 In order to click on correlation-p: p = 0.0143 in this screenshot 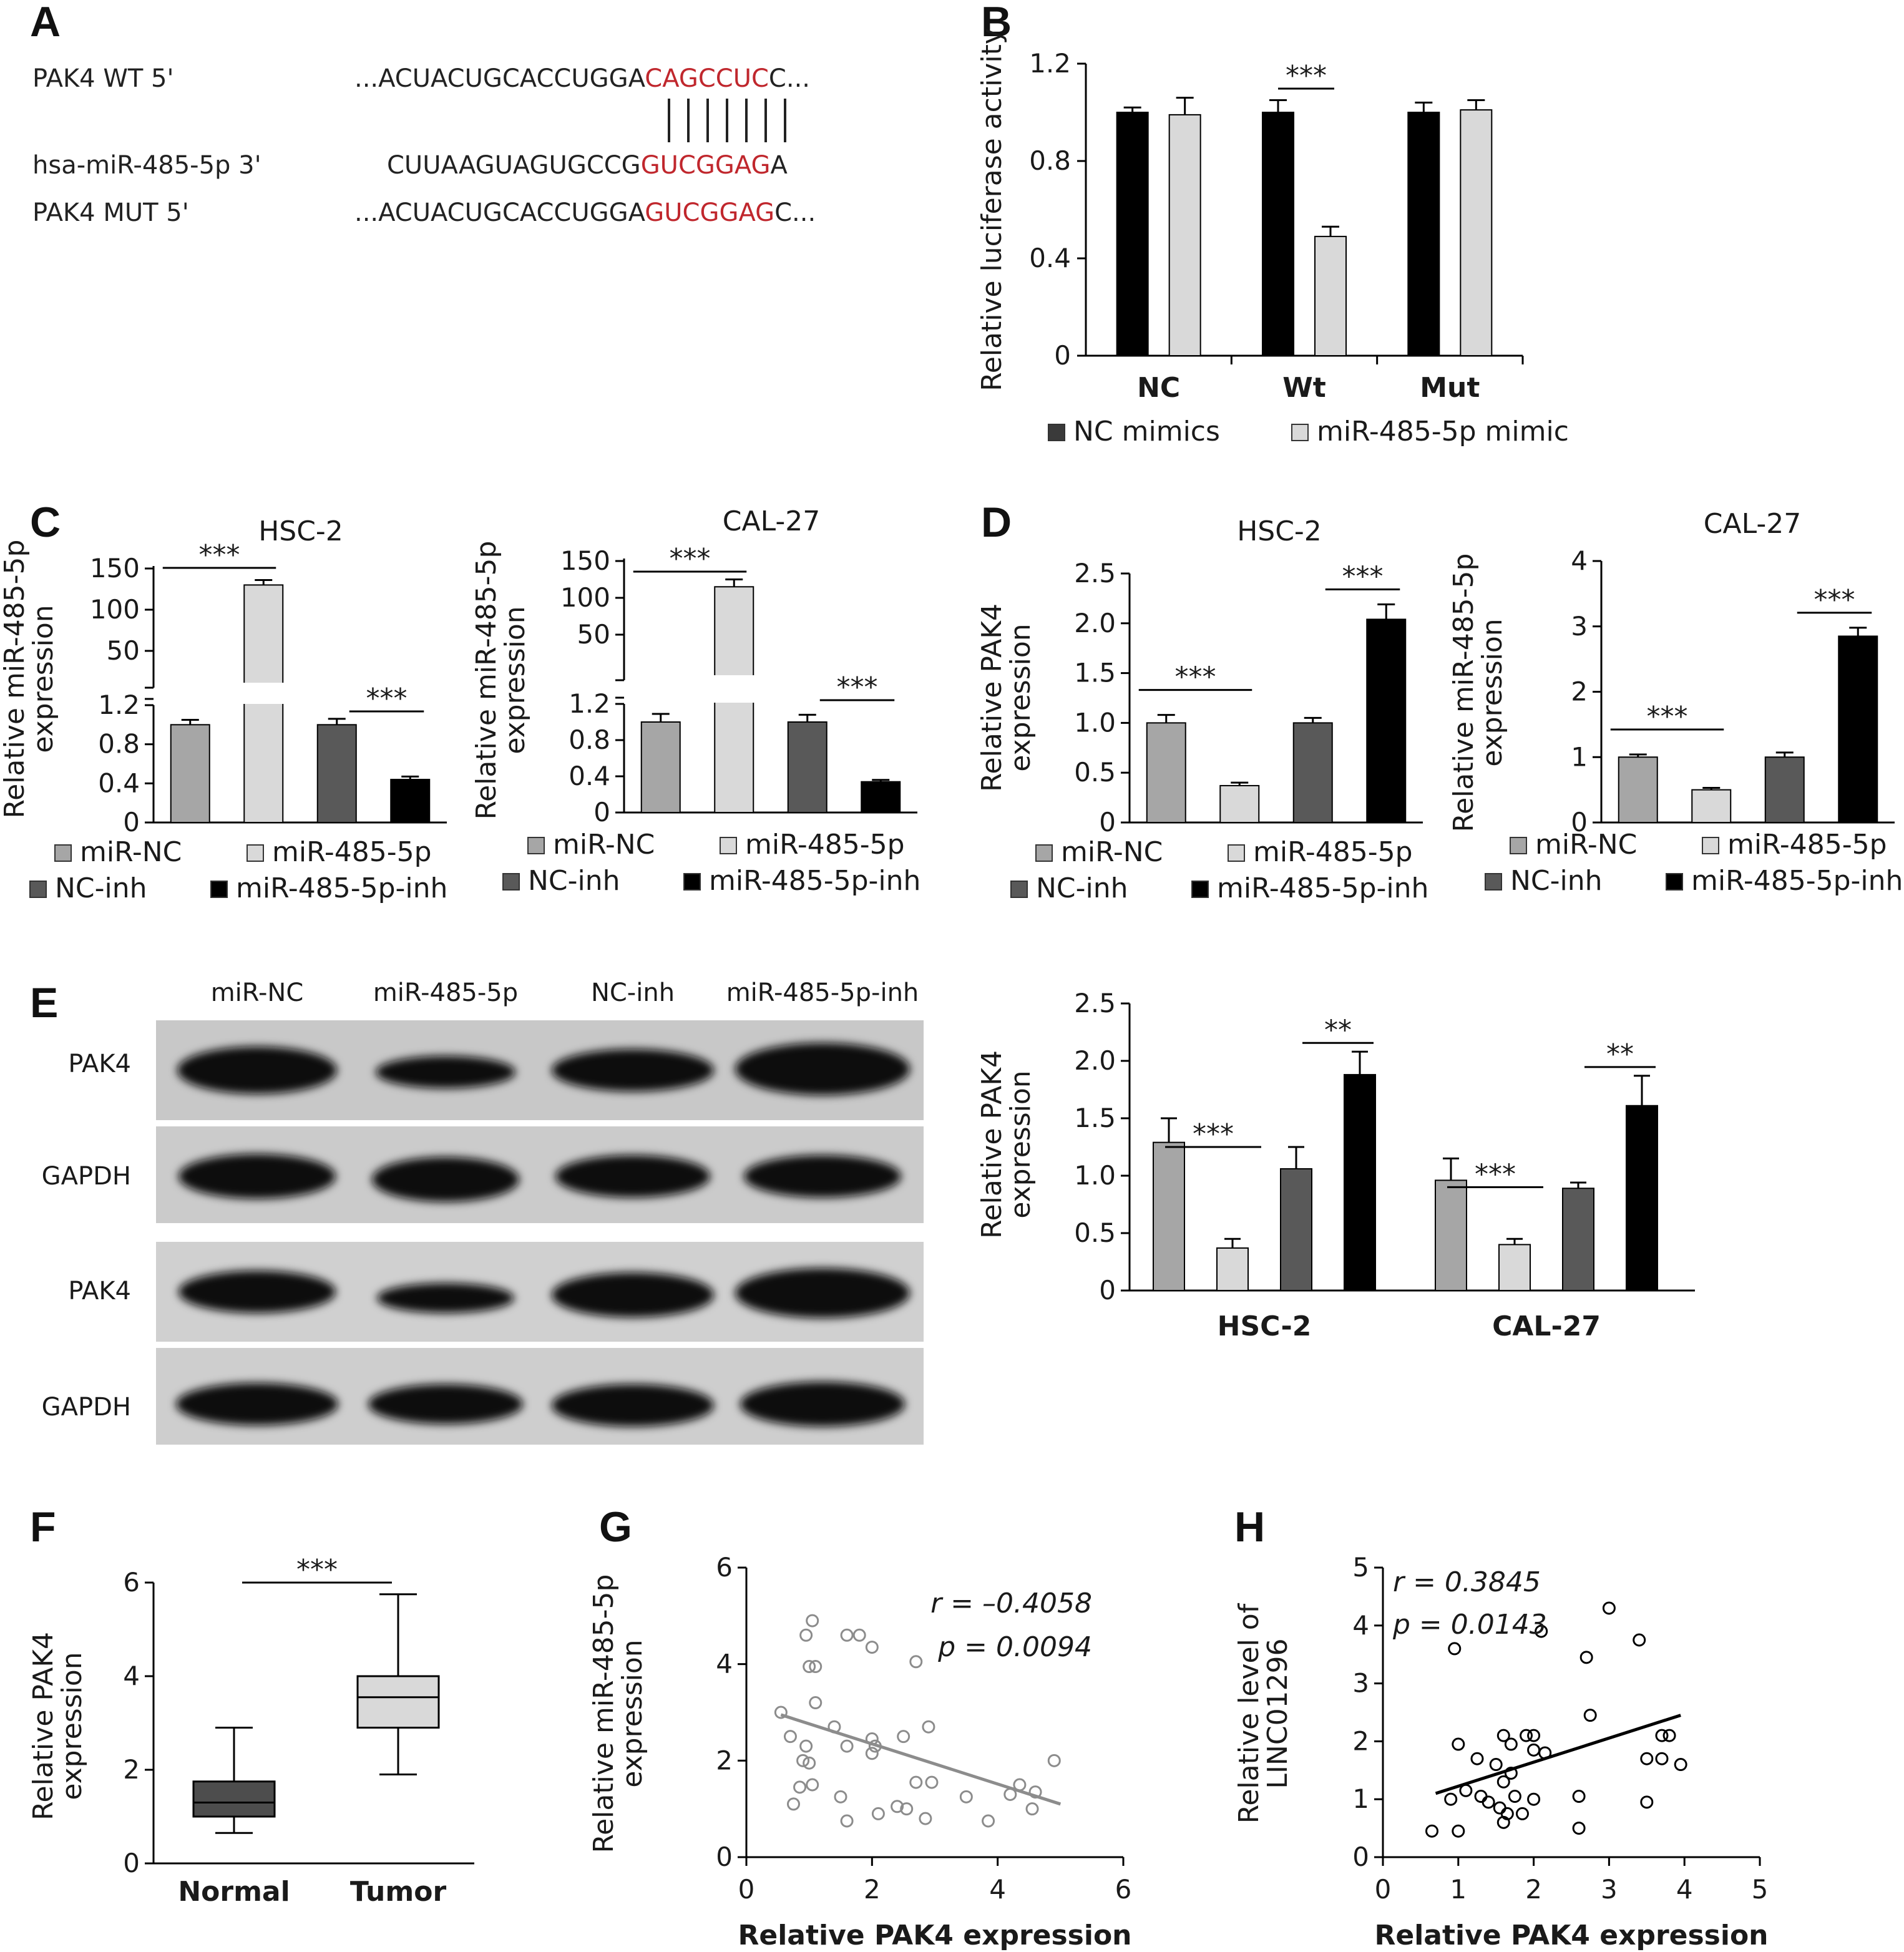, I will do `click(1470, 1625)`.